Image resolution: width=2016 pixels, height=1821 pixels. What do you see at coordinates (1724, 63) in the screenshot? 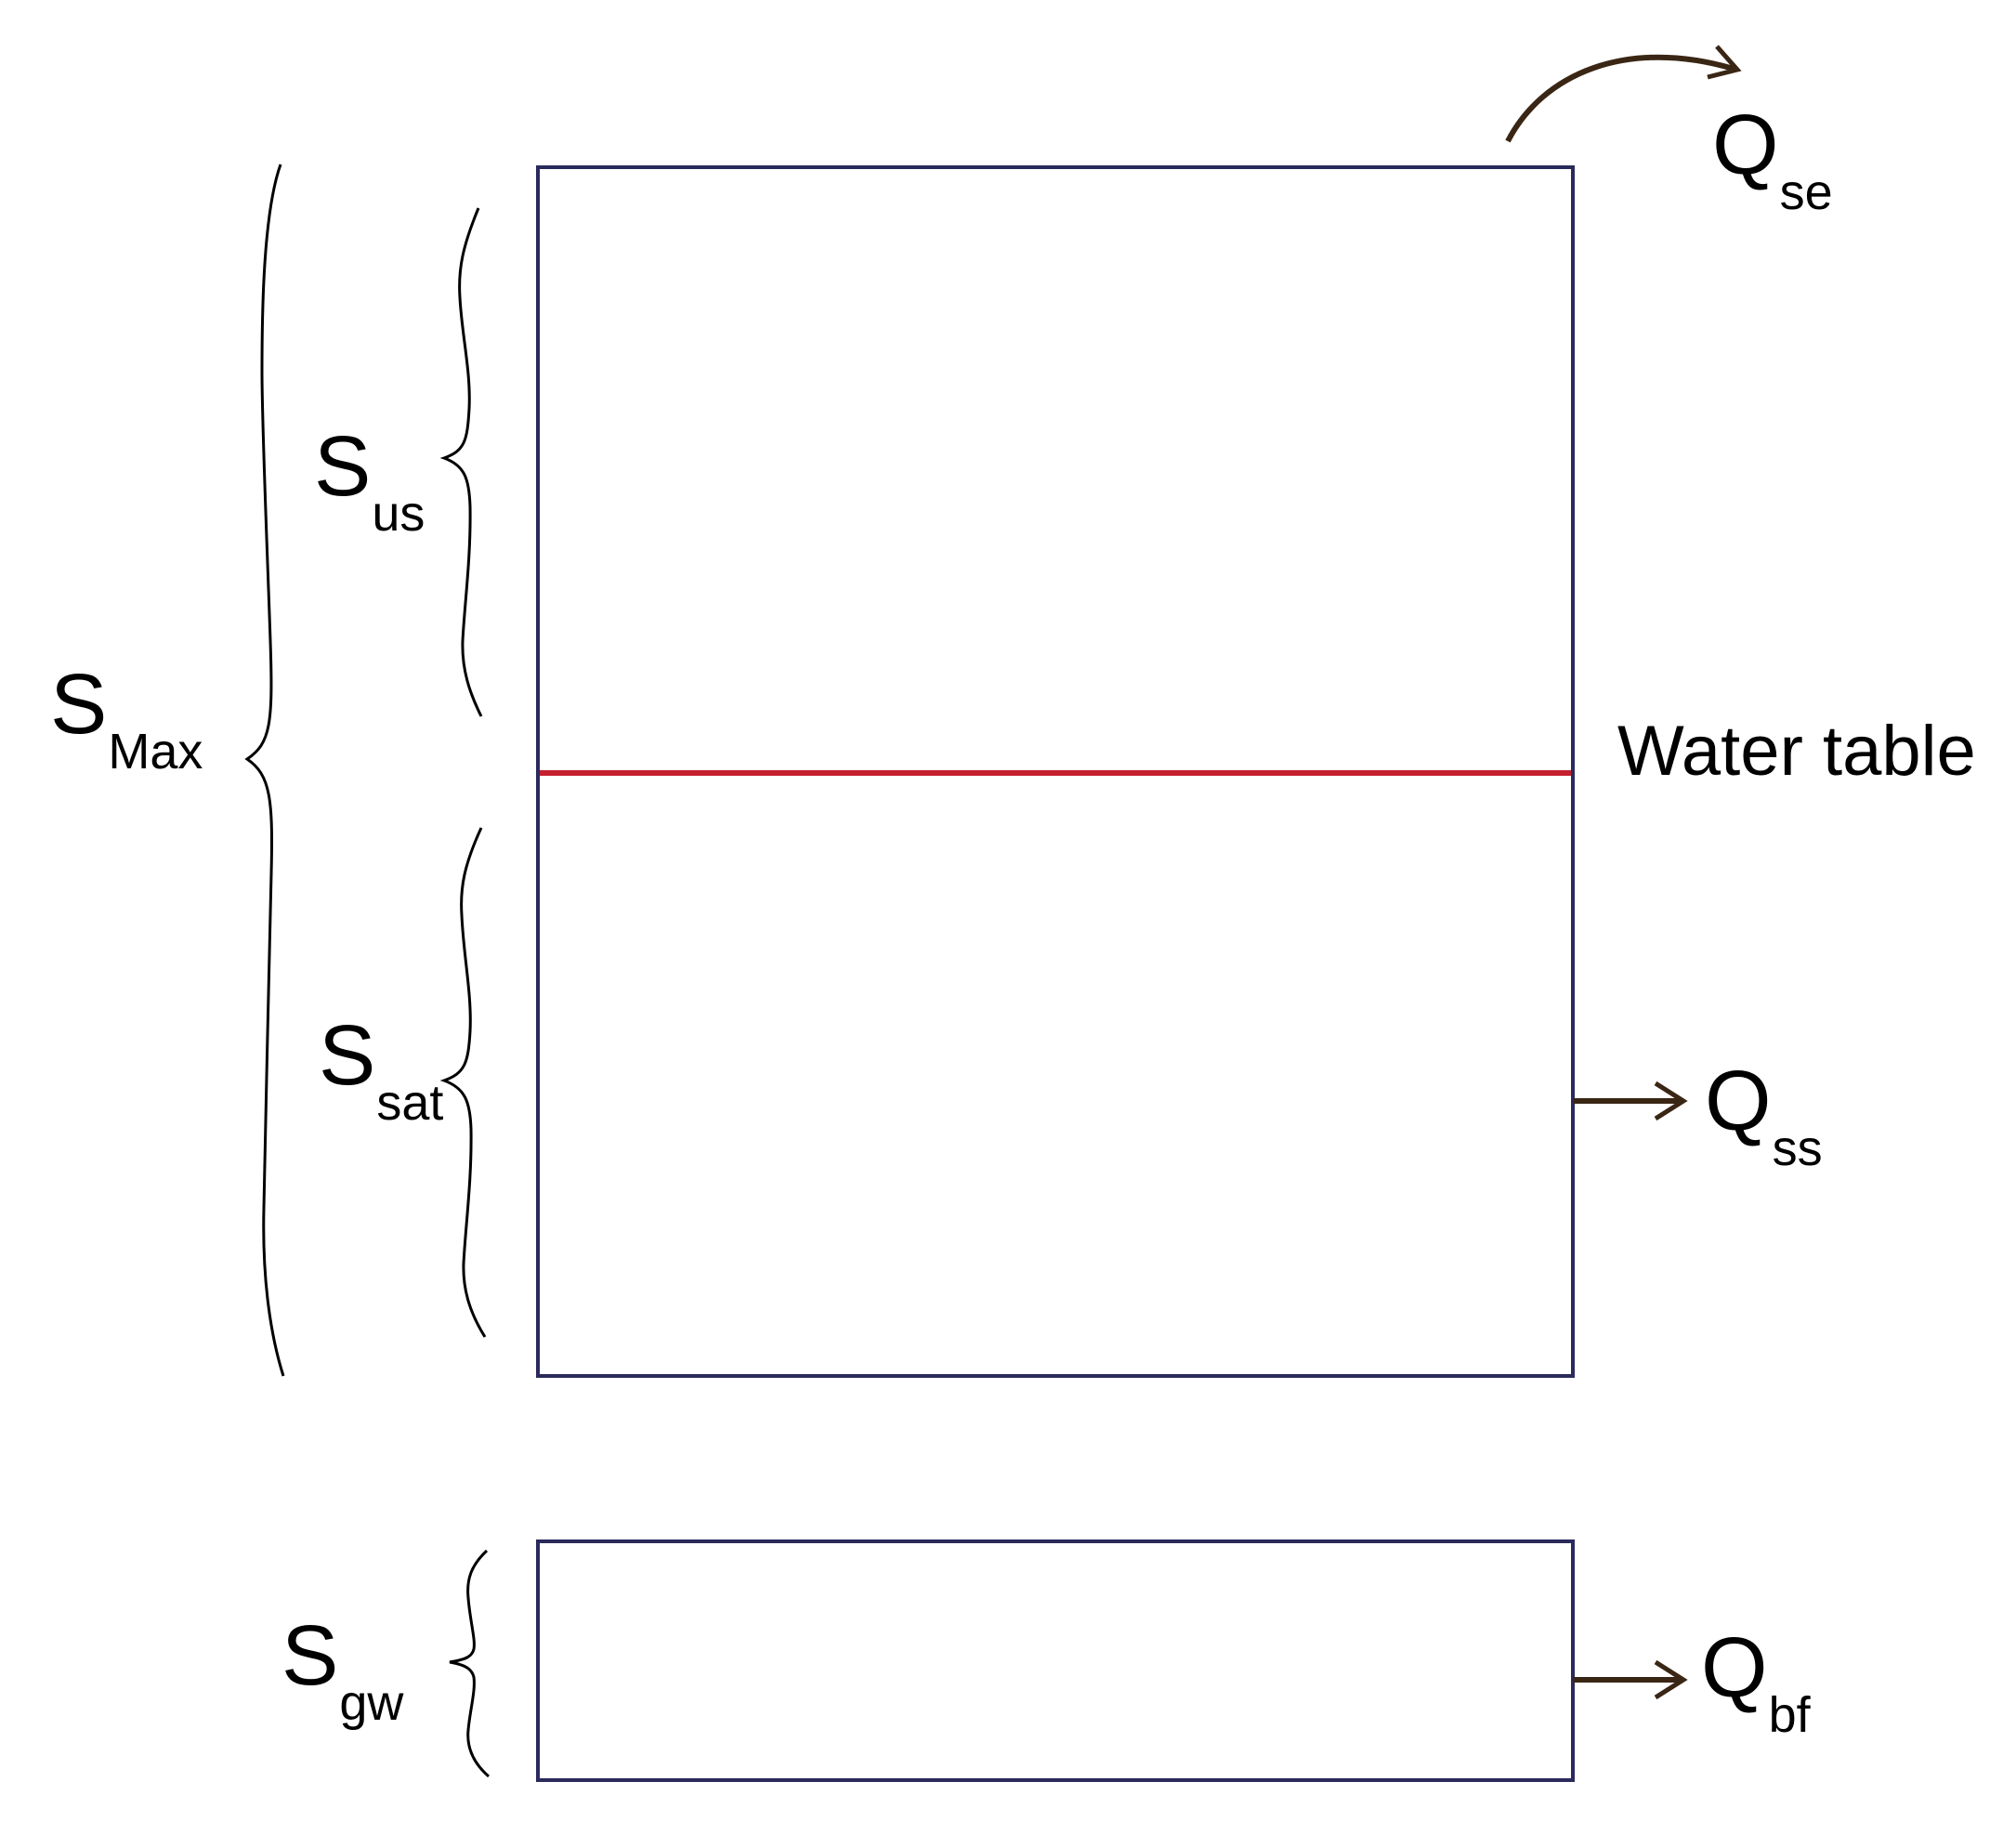
I see `q-se-arrowhead` at bounding box center [1724, 63].